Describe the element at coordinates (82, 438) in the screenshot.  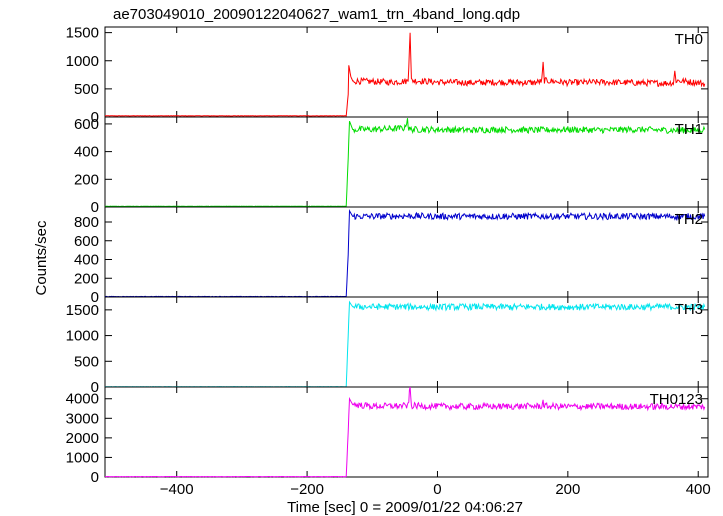
I see `y-tick-label: 2000` at that location.